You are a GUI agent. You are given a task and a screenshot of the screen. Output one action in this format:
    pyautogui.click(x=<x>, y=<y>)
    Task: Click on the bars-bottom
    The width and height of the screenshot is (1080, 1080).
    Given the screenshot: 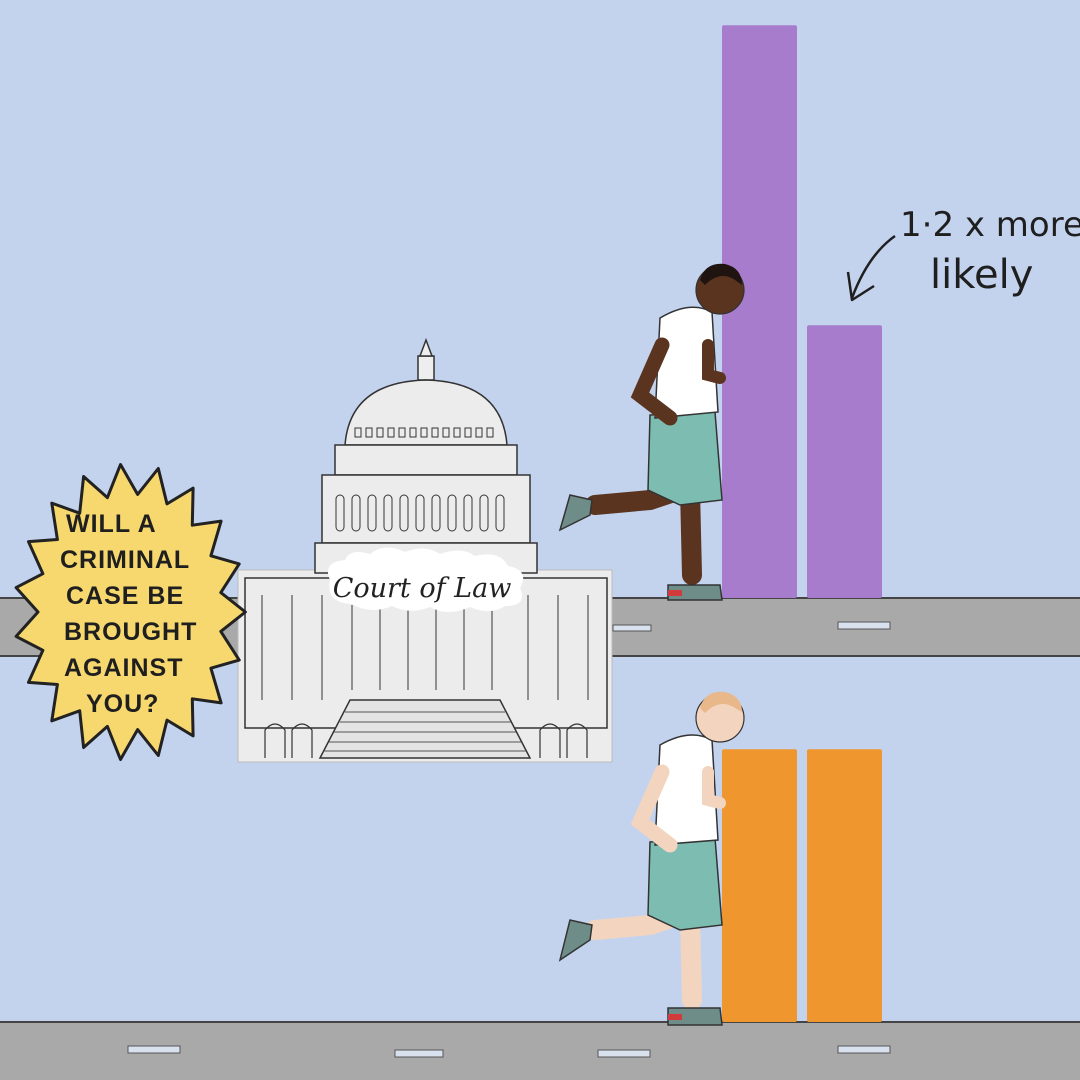 What is the action you would take?
    pyautogui.click(x=802, y=885)
    